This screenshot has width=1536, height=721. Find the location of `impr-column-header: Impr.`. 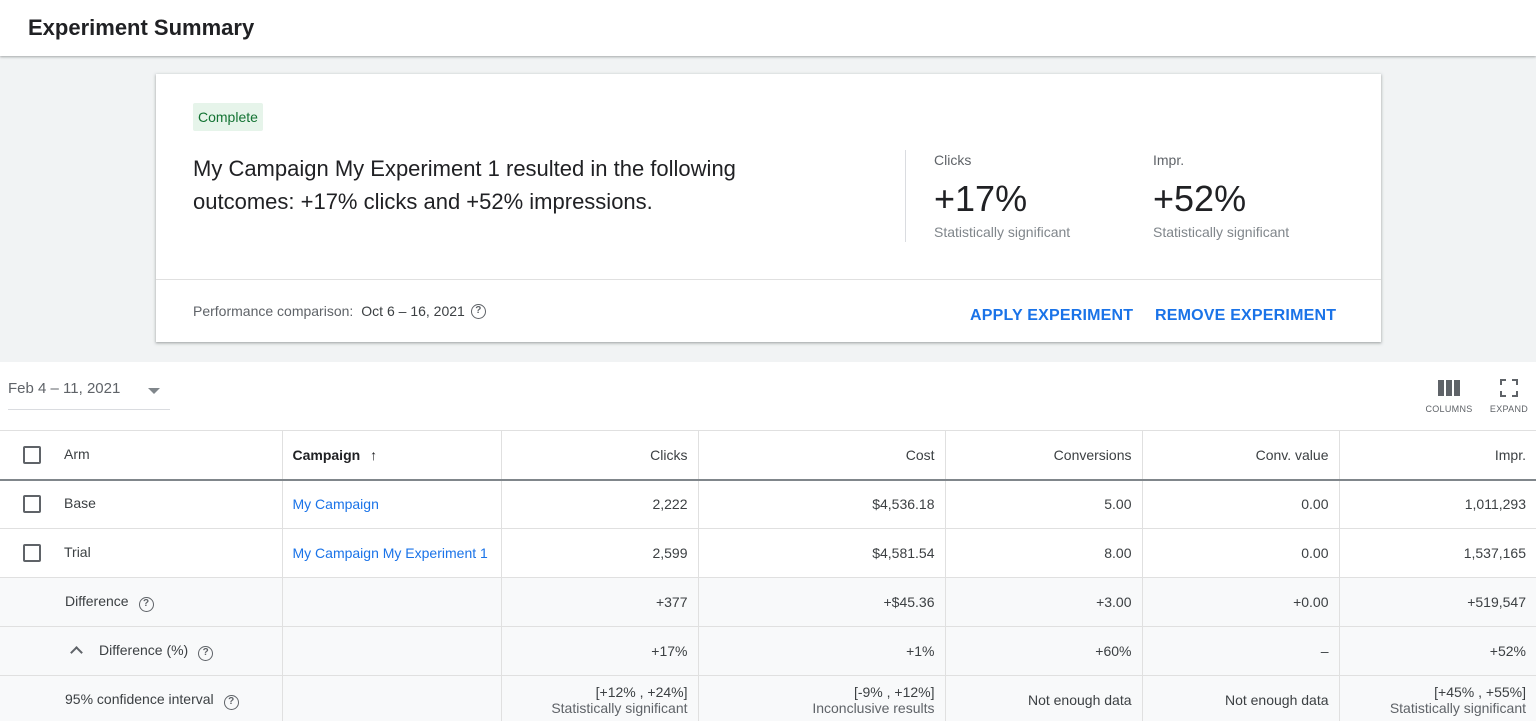

impr-column-header: Impr. is located at coordinates (1437, 455).